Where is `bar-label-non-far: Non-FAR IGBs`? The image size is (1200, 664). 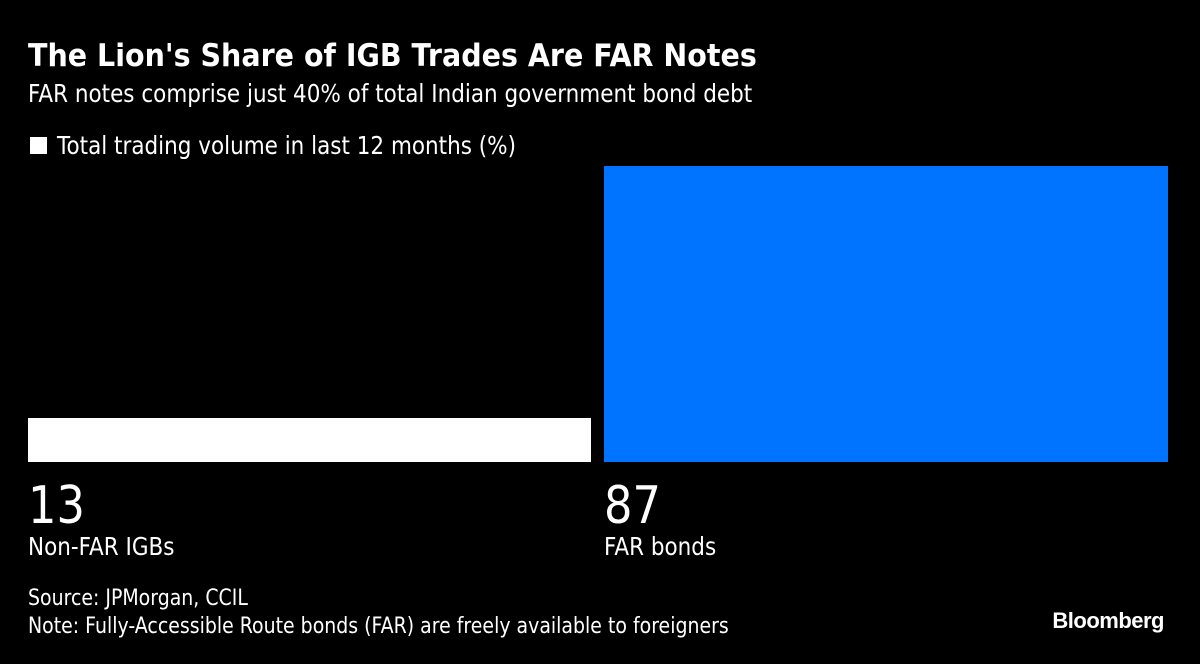 bar-label-non-far: Non-FAR IGBs is located at coordinates (101, 546).